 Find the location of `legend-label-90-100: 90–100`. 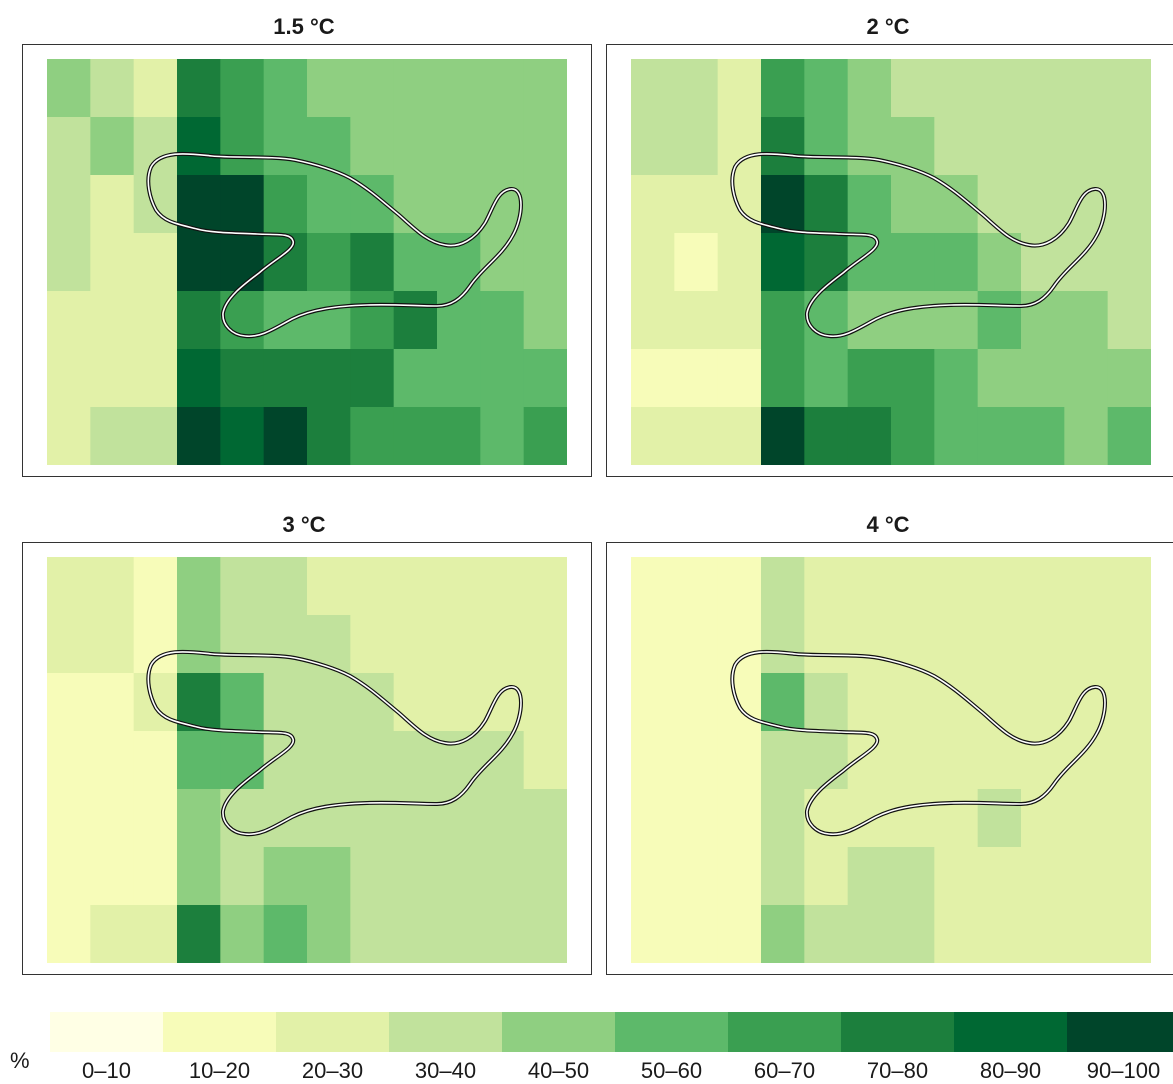

legend-label-90-100: 90–100 is located at coordinates (1123, 1070).